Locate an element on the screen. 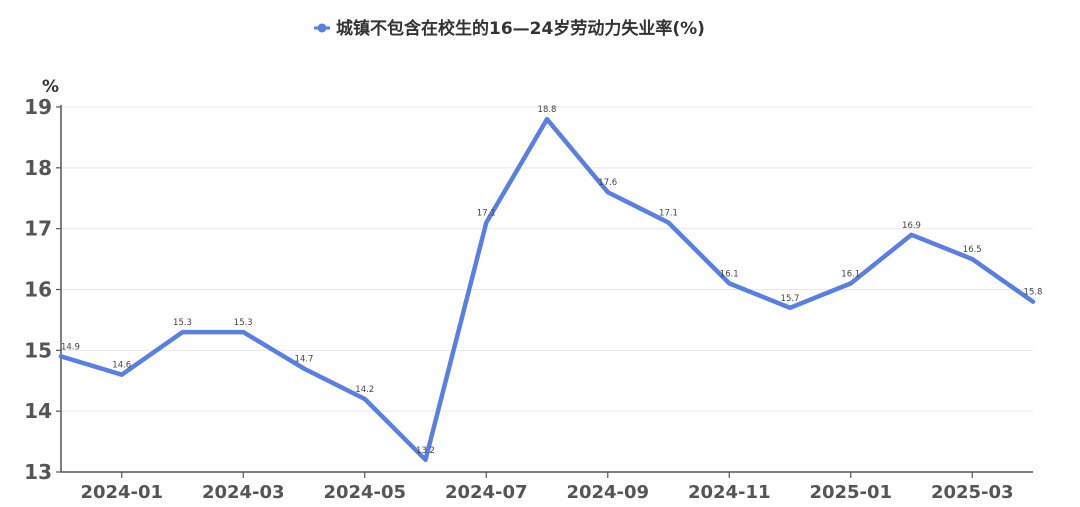 The height and width of the screenshot is (507, 1080). legend-series-name: 城镇不包含在校生的16—24岁劳动力失业率(%) is located at coordinates (520, 28).